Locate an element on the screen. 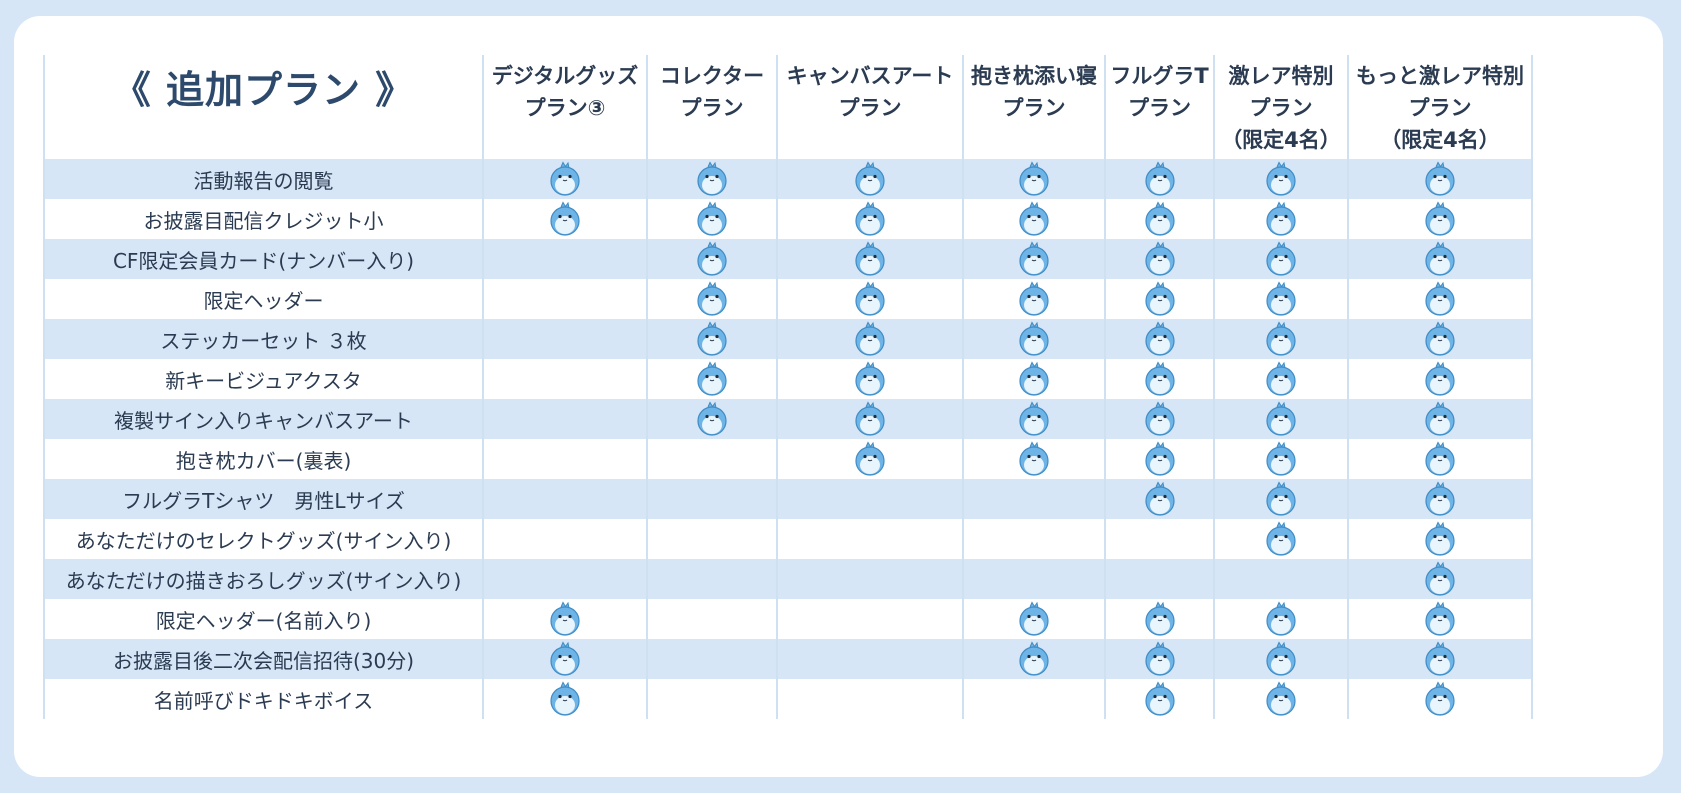 The width and height of the screenshot is (1681, 793). page-title: 《 追加プラン 》 is located at coordinates (263, 90).